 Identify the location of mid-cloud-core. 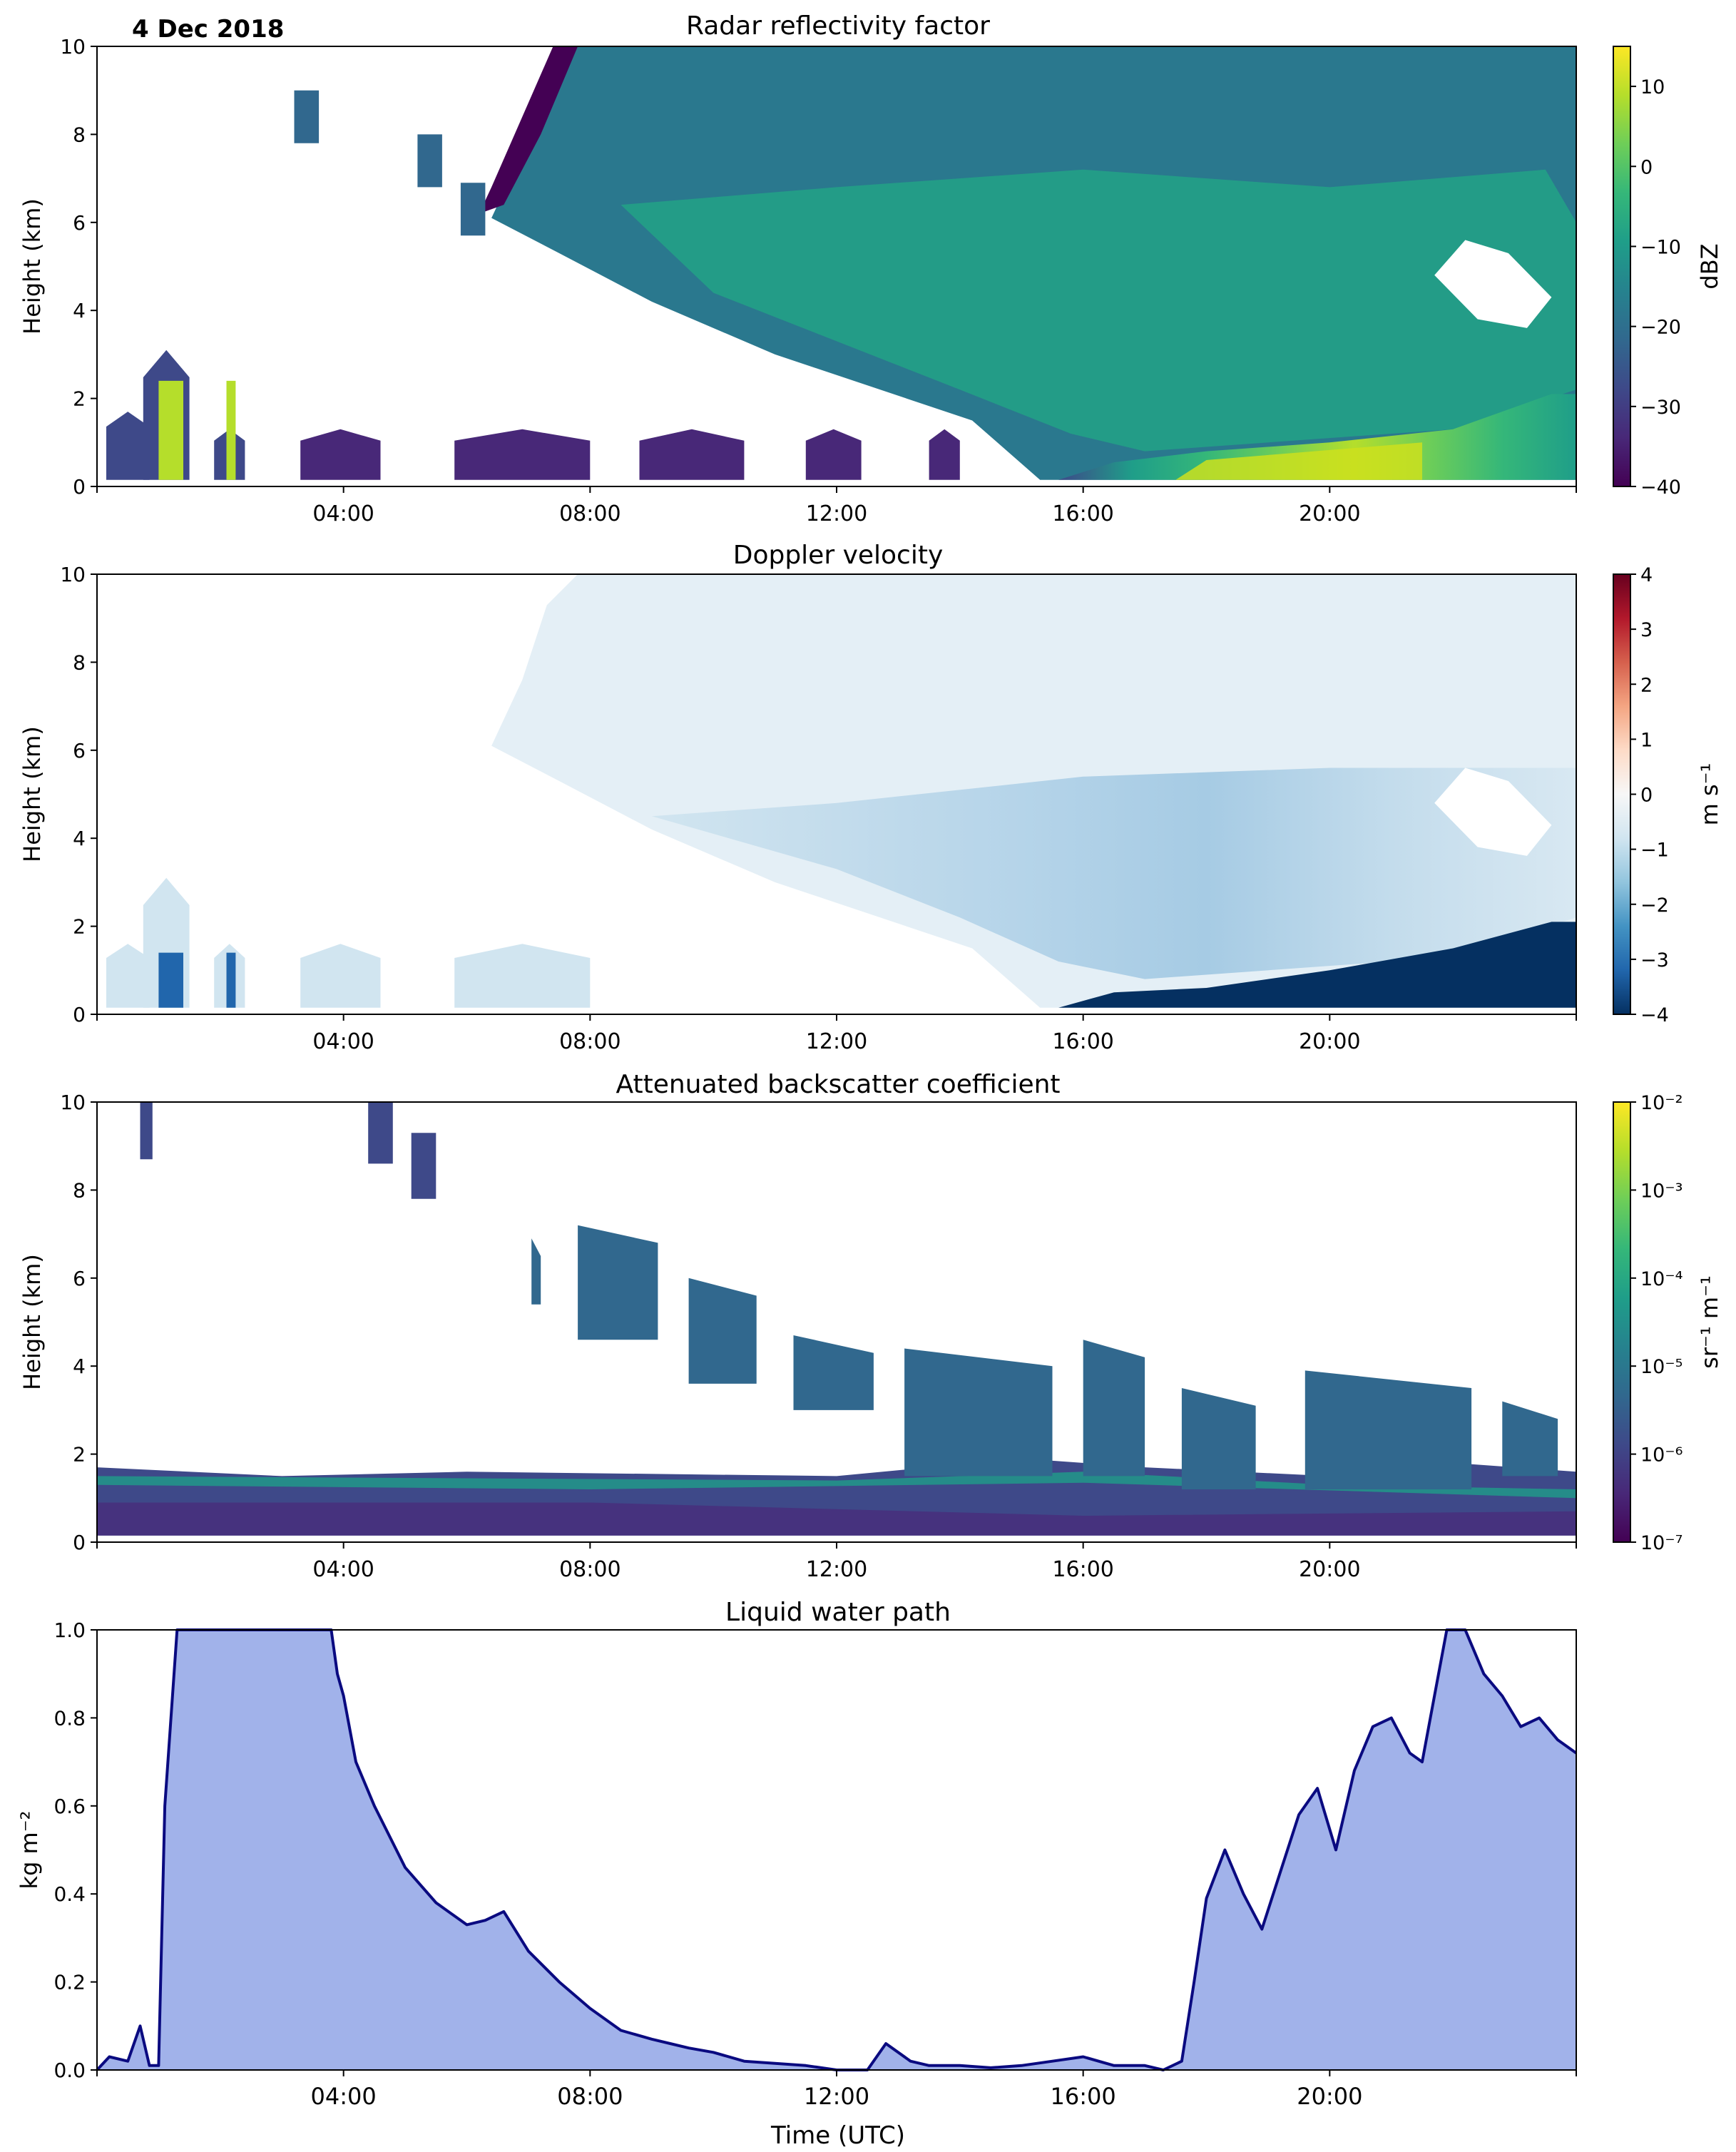
(1098, 310).